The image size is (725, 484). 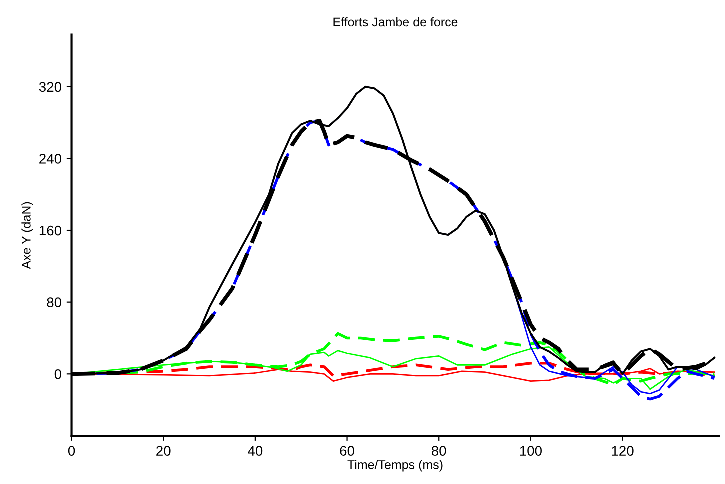 I want to click on chart-title: Efforts Jambe de force, so click(x=396, y=22).